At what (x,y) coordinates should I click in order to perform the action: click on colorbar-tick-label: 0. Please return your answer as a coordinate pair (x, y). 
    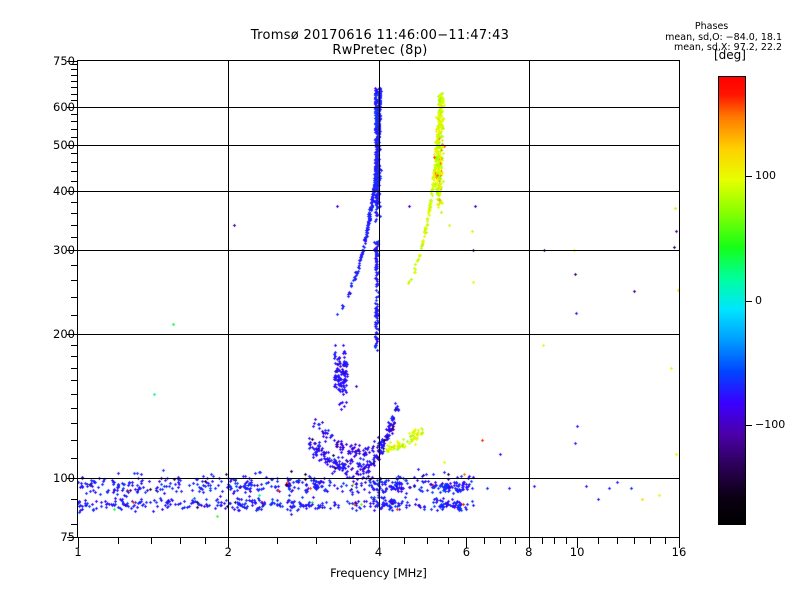
    Looking at the image, I should click on (758, 300).